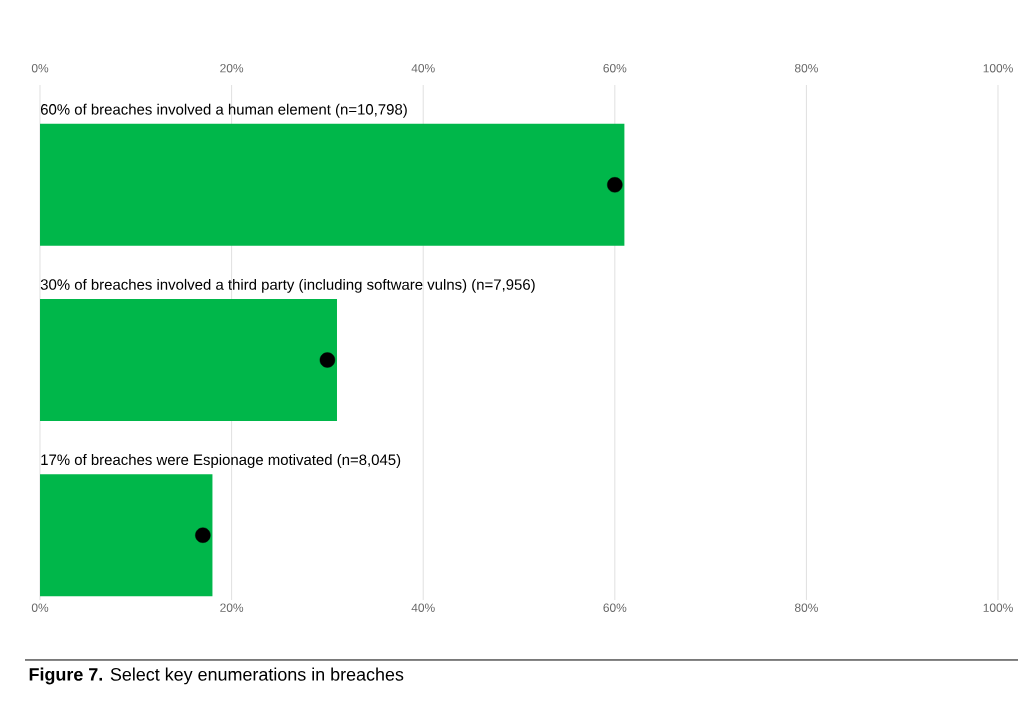  I want to click on y-tick-label: 60% of breaches involved a human element (n=10,798), so click(223, 110).